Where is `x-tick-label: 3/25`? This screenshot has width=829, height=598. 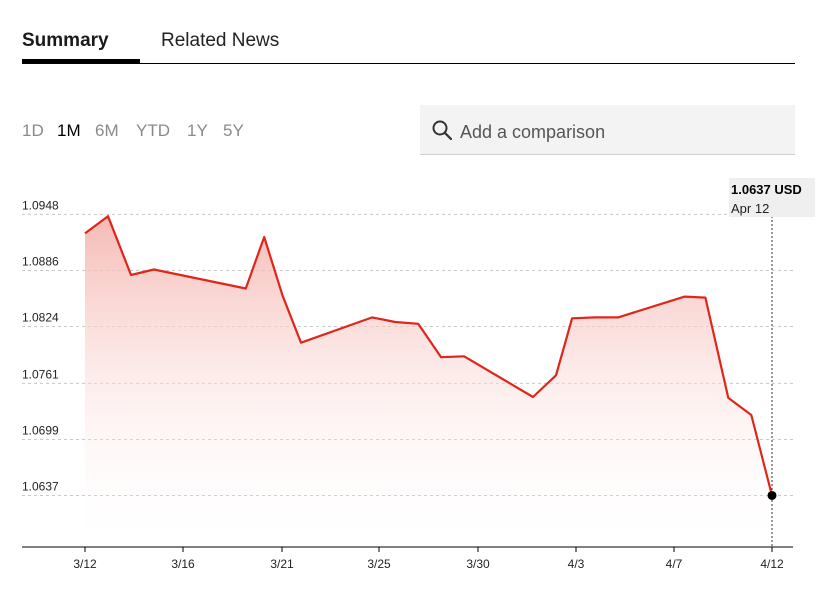
x-tick-label: 3/25 is located at coordinates (379, 564).